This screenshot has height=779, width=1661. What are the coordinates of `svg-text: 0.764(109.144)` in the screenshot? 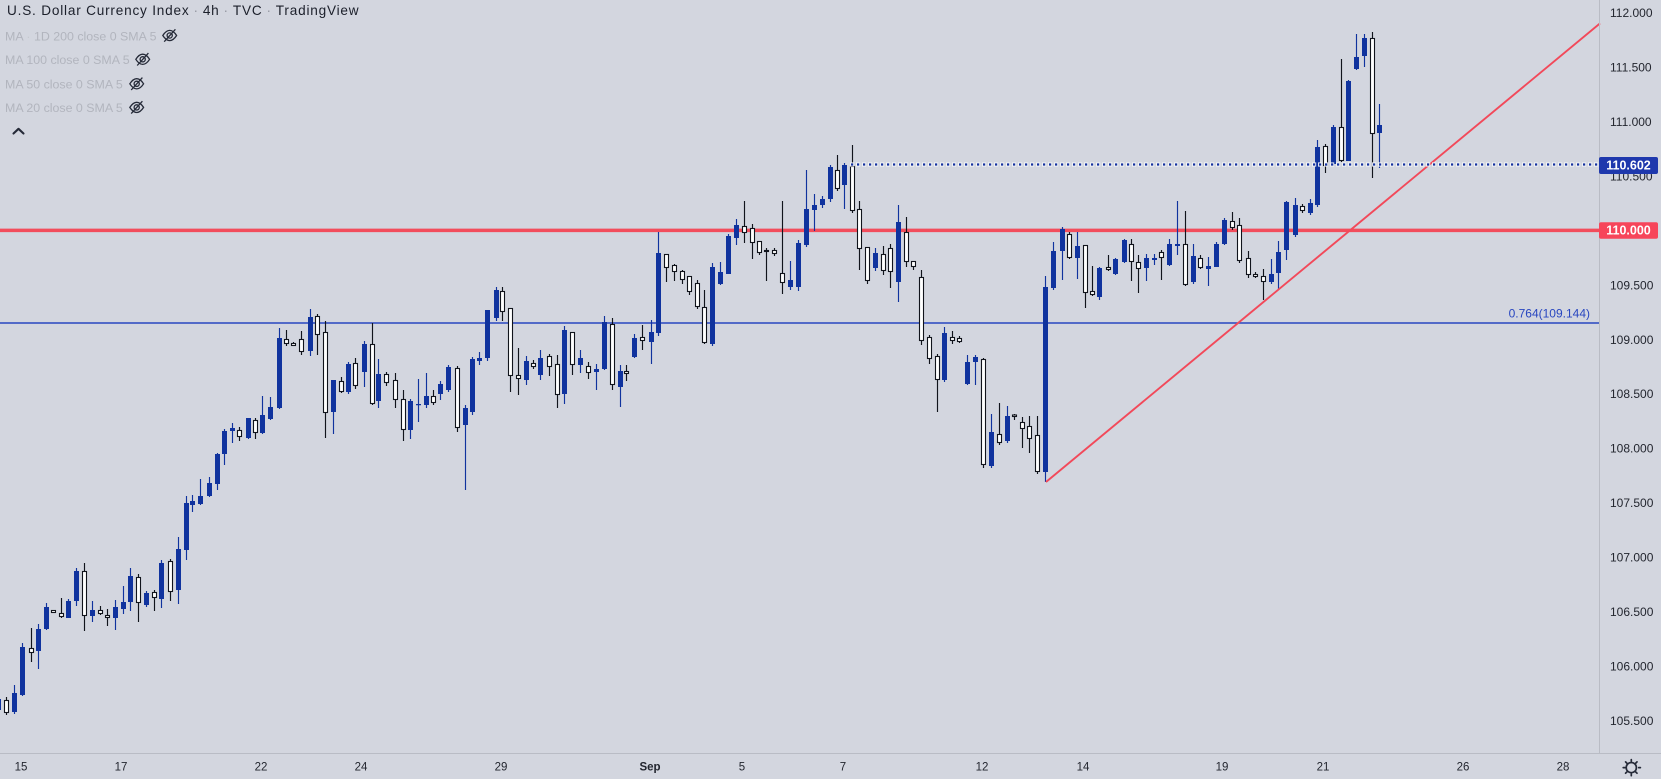 It's located at (1549, 314).